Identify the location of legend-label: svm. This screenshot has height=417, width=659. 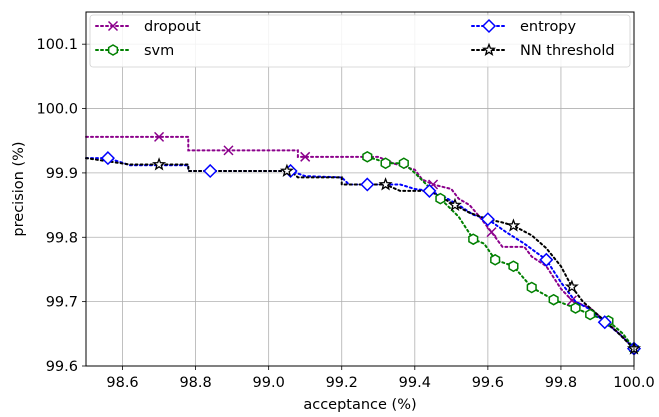
(159, 51).